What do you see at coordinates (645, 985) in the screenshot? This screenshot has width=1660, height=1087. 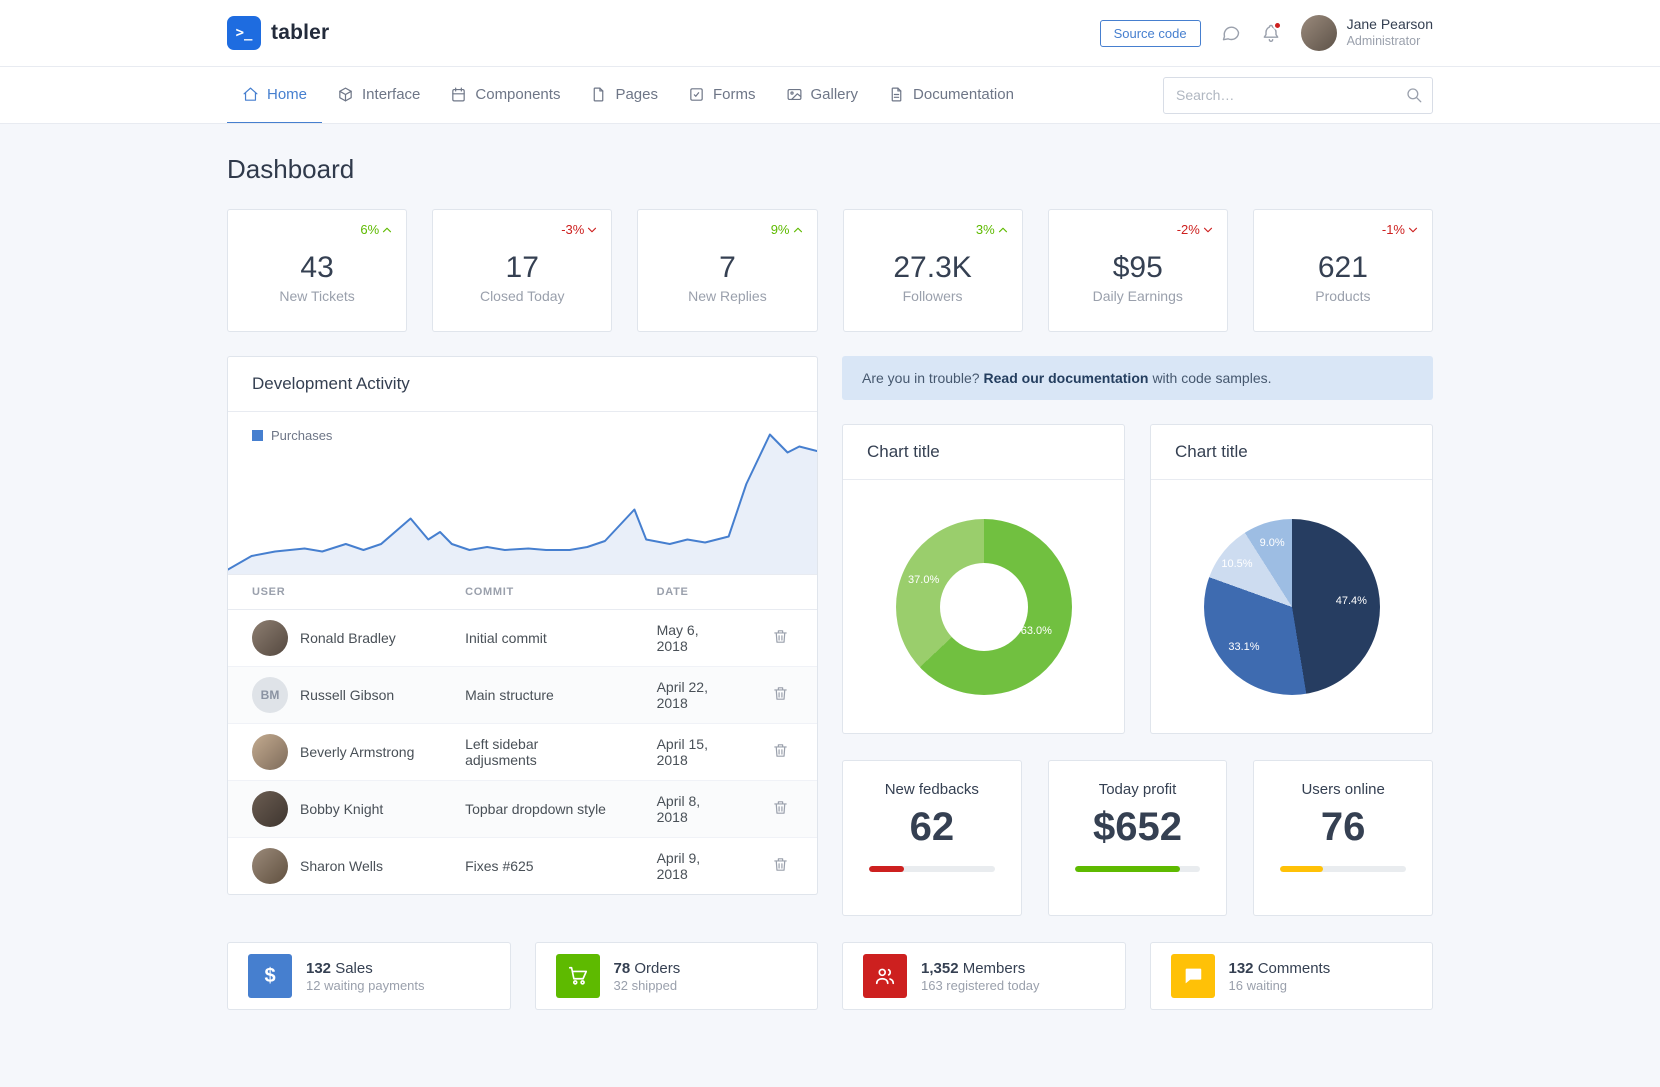 I see `kpi-subtext: 32 shipped` at bounding box center [645, 985].